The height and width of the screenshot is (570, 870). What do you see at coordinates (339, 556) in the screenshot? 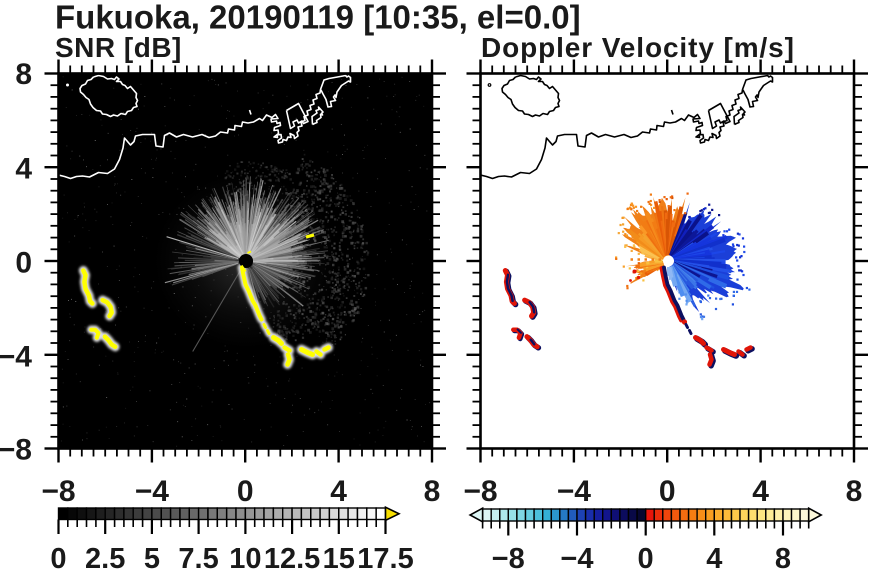
I see `svg-text: 15` at bounding box center [339, 556].